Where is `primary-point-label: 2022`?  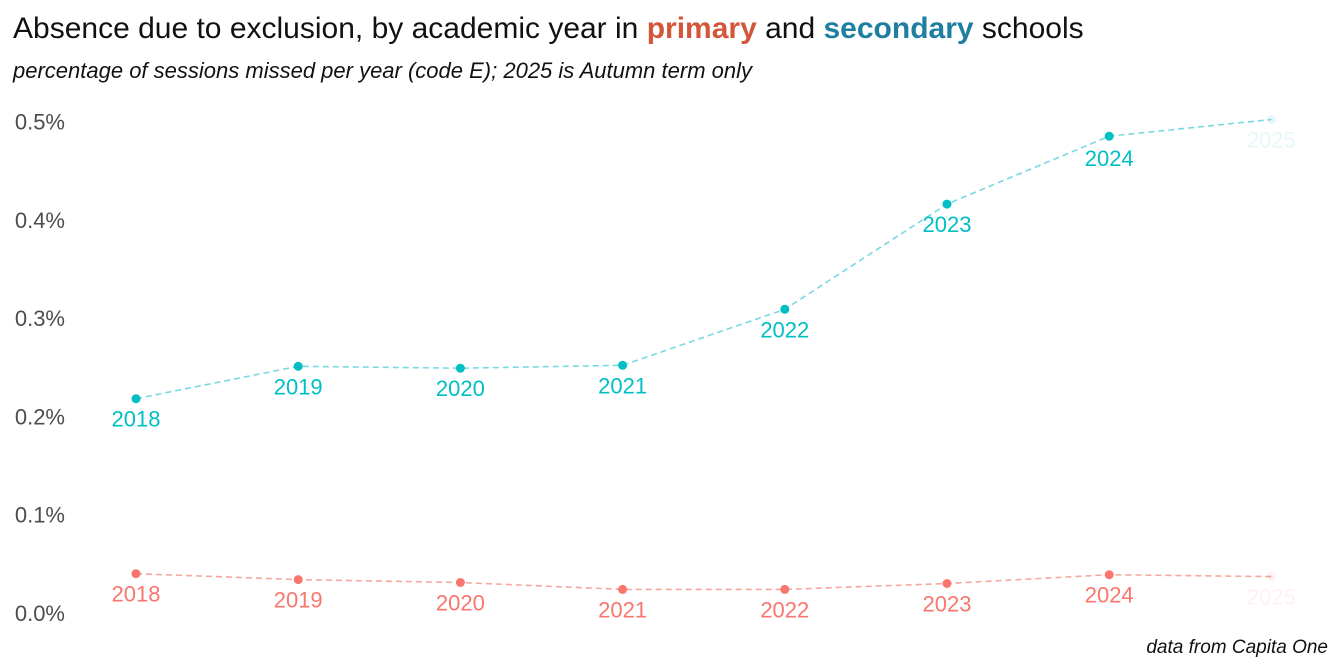
primary-point-label: 2022 is located at coordinates (784, 609).